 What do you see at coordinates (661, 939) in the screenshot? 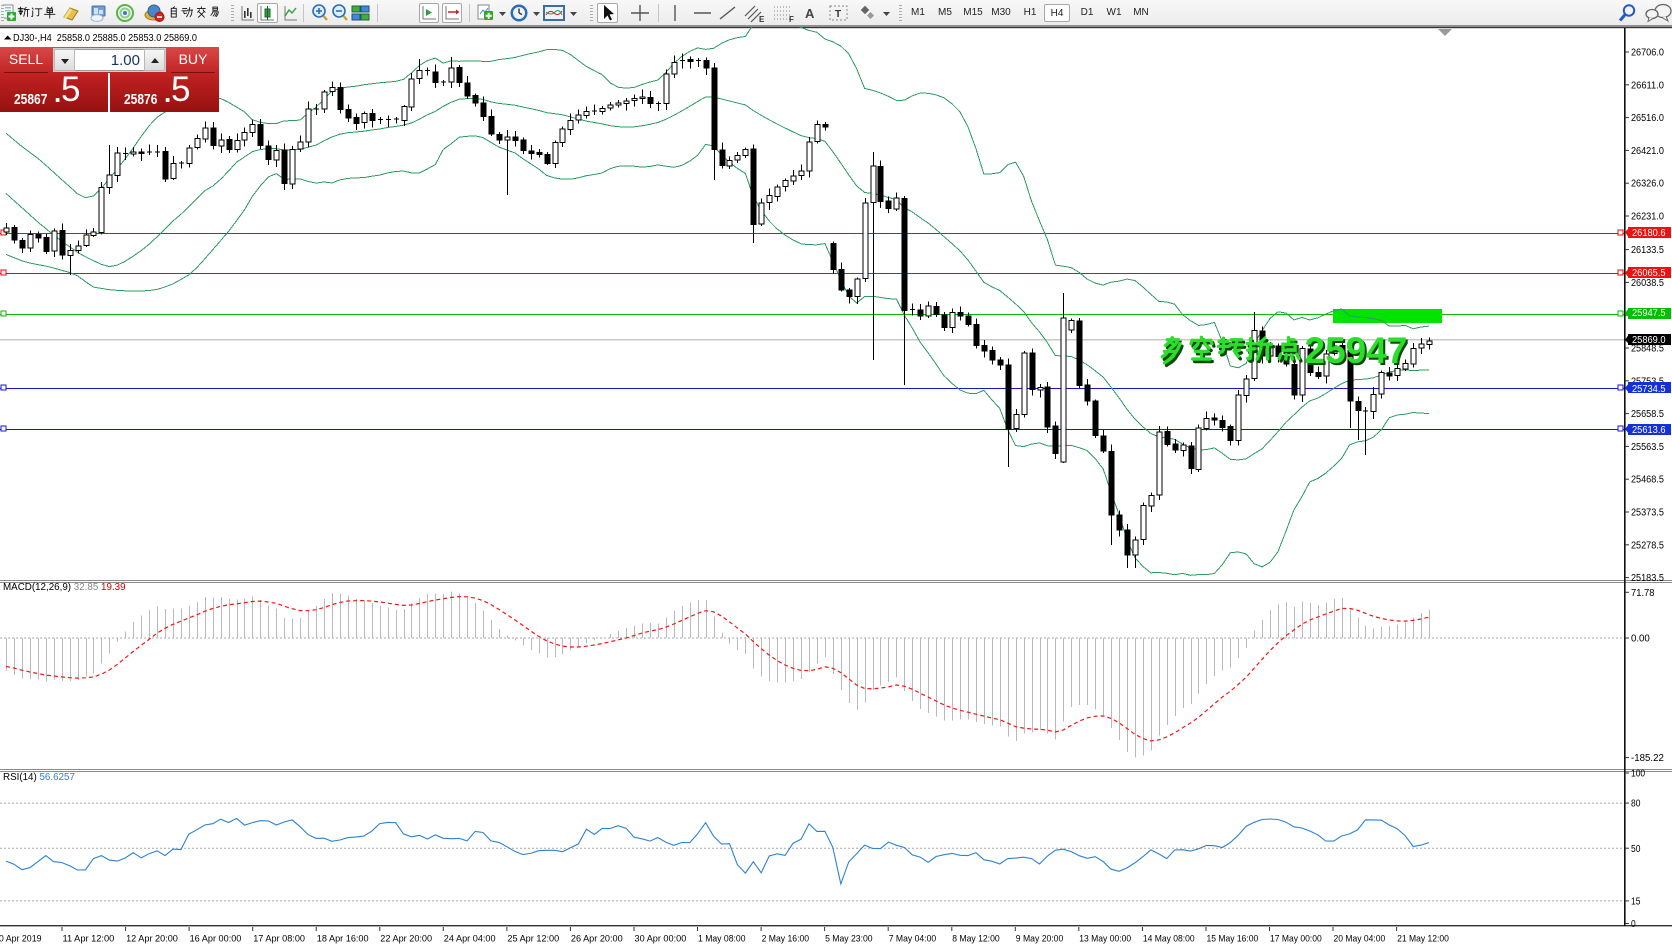
I see `svg-text: 30 Apr 00:00` at bounding box center [661, 939].